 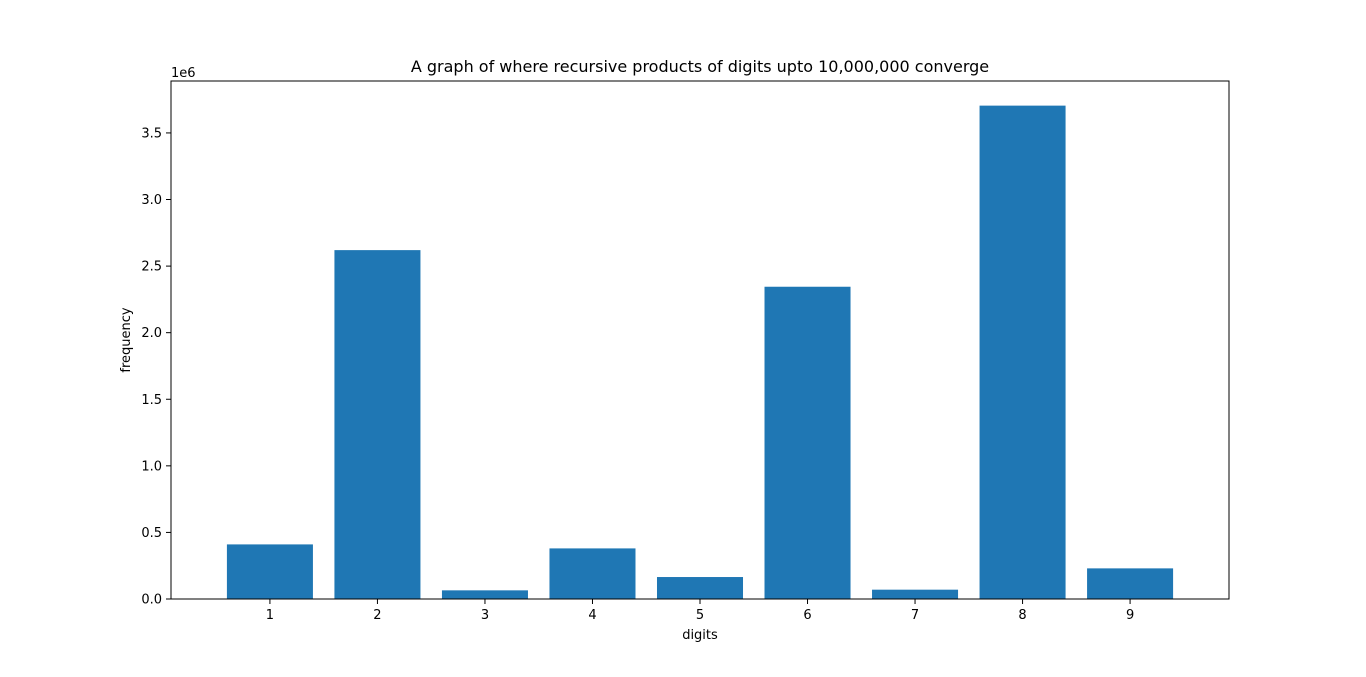 What do you see at coordinates (807, 615) in the screenshot?
I see `x-tick-label: 6` at bounding box center [807, 615].